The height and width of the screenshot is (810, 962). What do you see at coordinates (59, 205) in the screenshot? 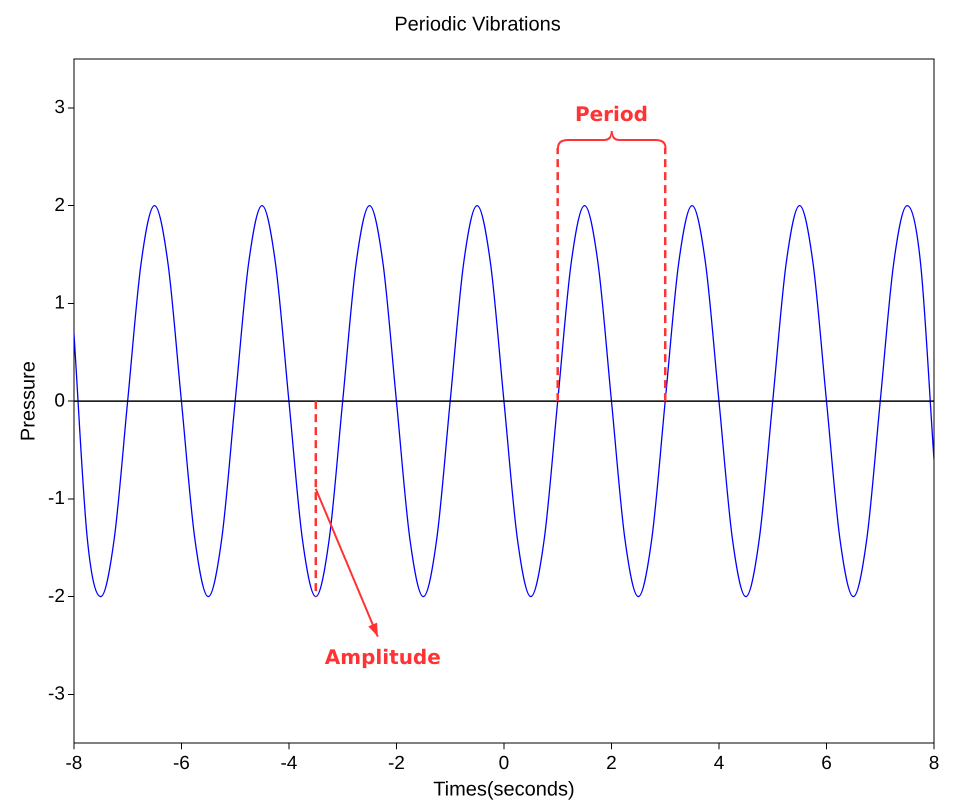
I see `y-tick-label: 2` at bounding box center [59, 205].